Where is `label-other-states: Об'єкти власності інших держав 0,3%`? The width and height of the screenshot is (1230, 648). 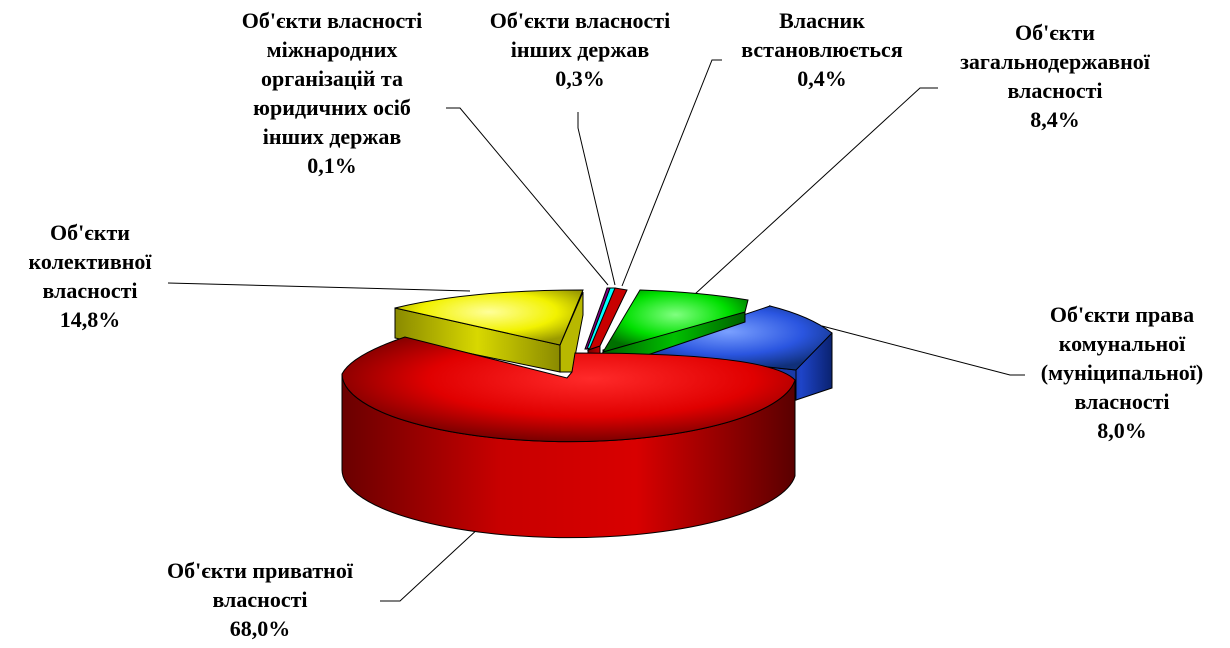 label-other-states: Об'єкти власності інших держав 0,3% is located at coordinates (580, 49).